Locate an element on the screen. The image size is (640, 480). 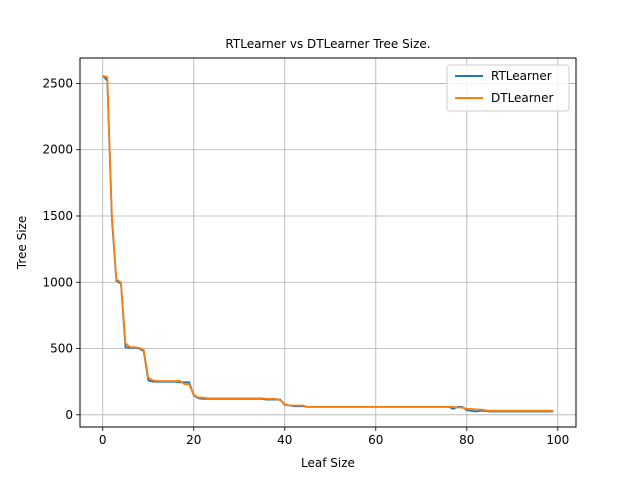
y-tick-label: 2500 is located at coordinates (57, 83).